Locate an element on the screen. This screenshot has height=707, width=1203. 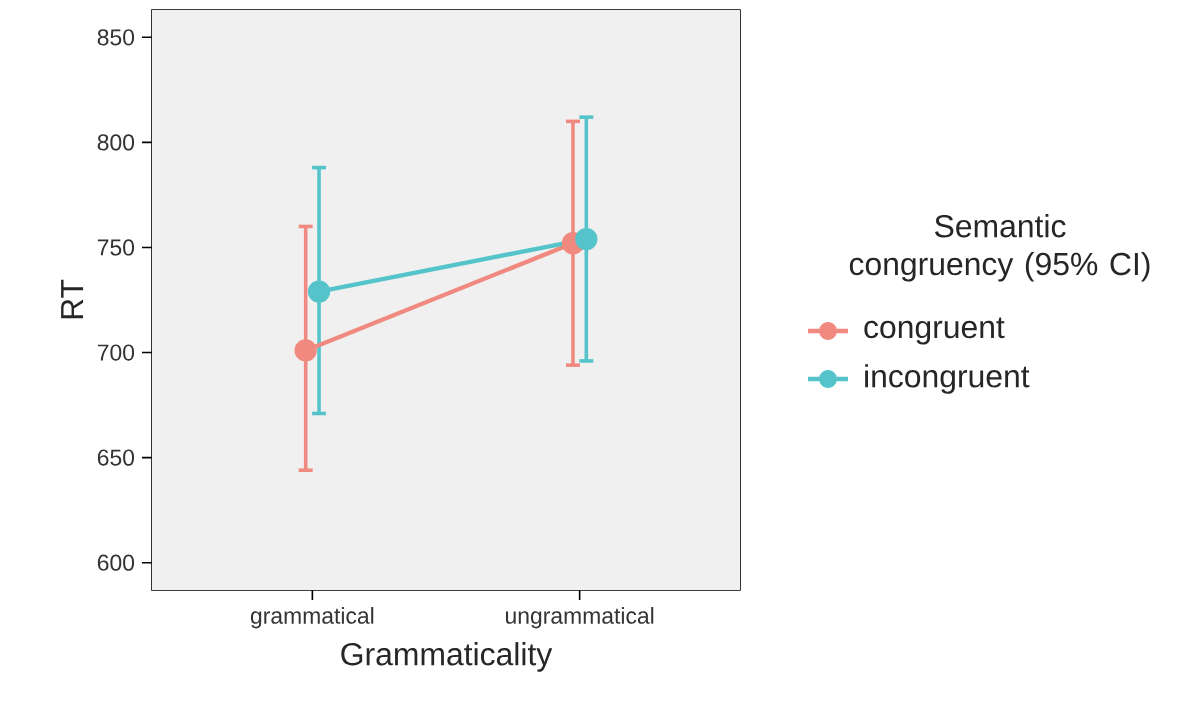
y-tick-label: 700 is located at coordinates (116, 352).